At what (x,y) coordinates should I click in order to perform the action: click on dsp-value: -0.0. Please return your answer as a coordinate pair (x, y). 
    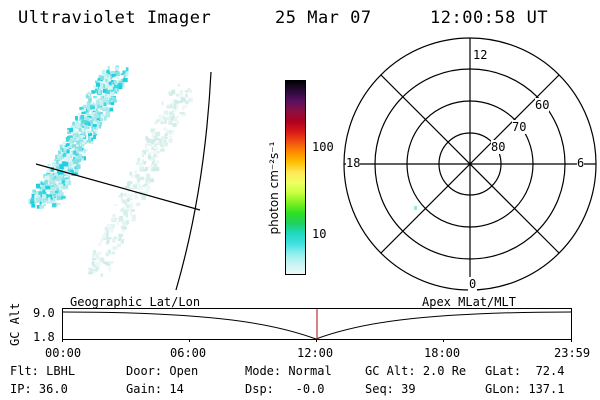
    Looking at the image, I should click on (310, 389).